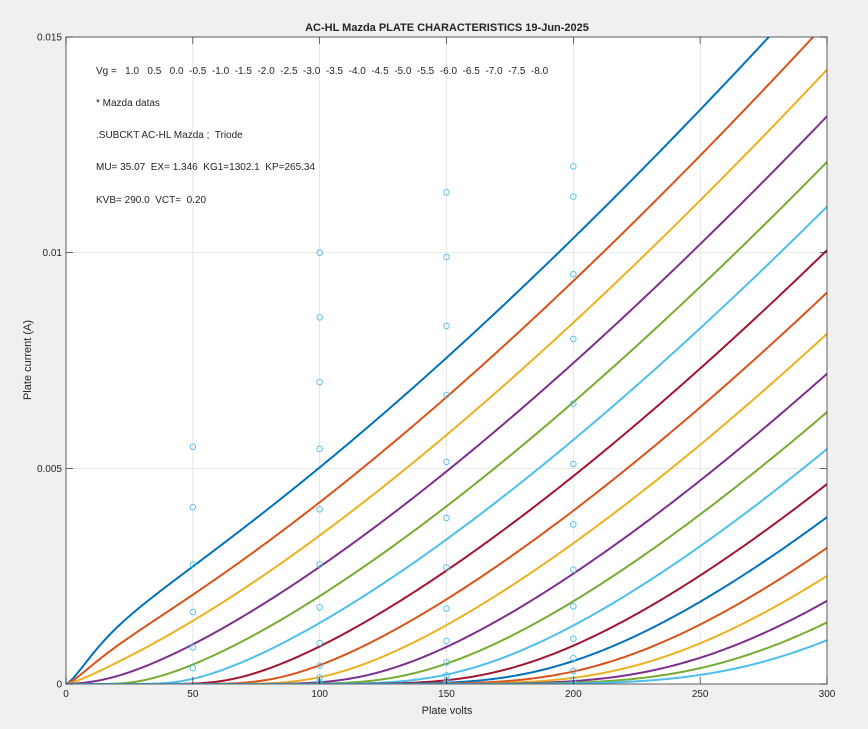 This screenshot has height=729, width=868. What do you see at coordinates (447, 711) in the screenshot?
I see `x-axis-label: Plate volts` at bounding box center [447, 711].